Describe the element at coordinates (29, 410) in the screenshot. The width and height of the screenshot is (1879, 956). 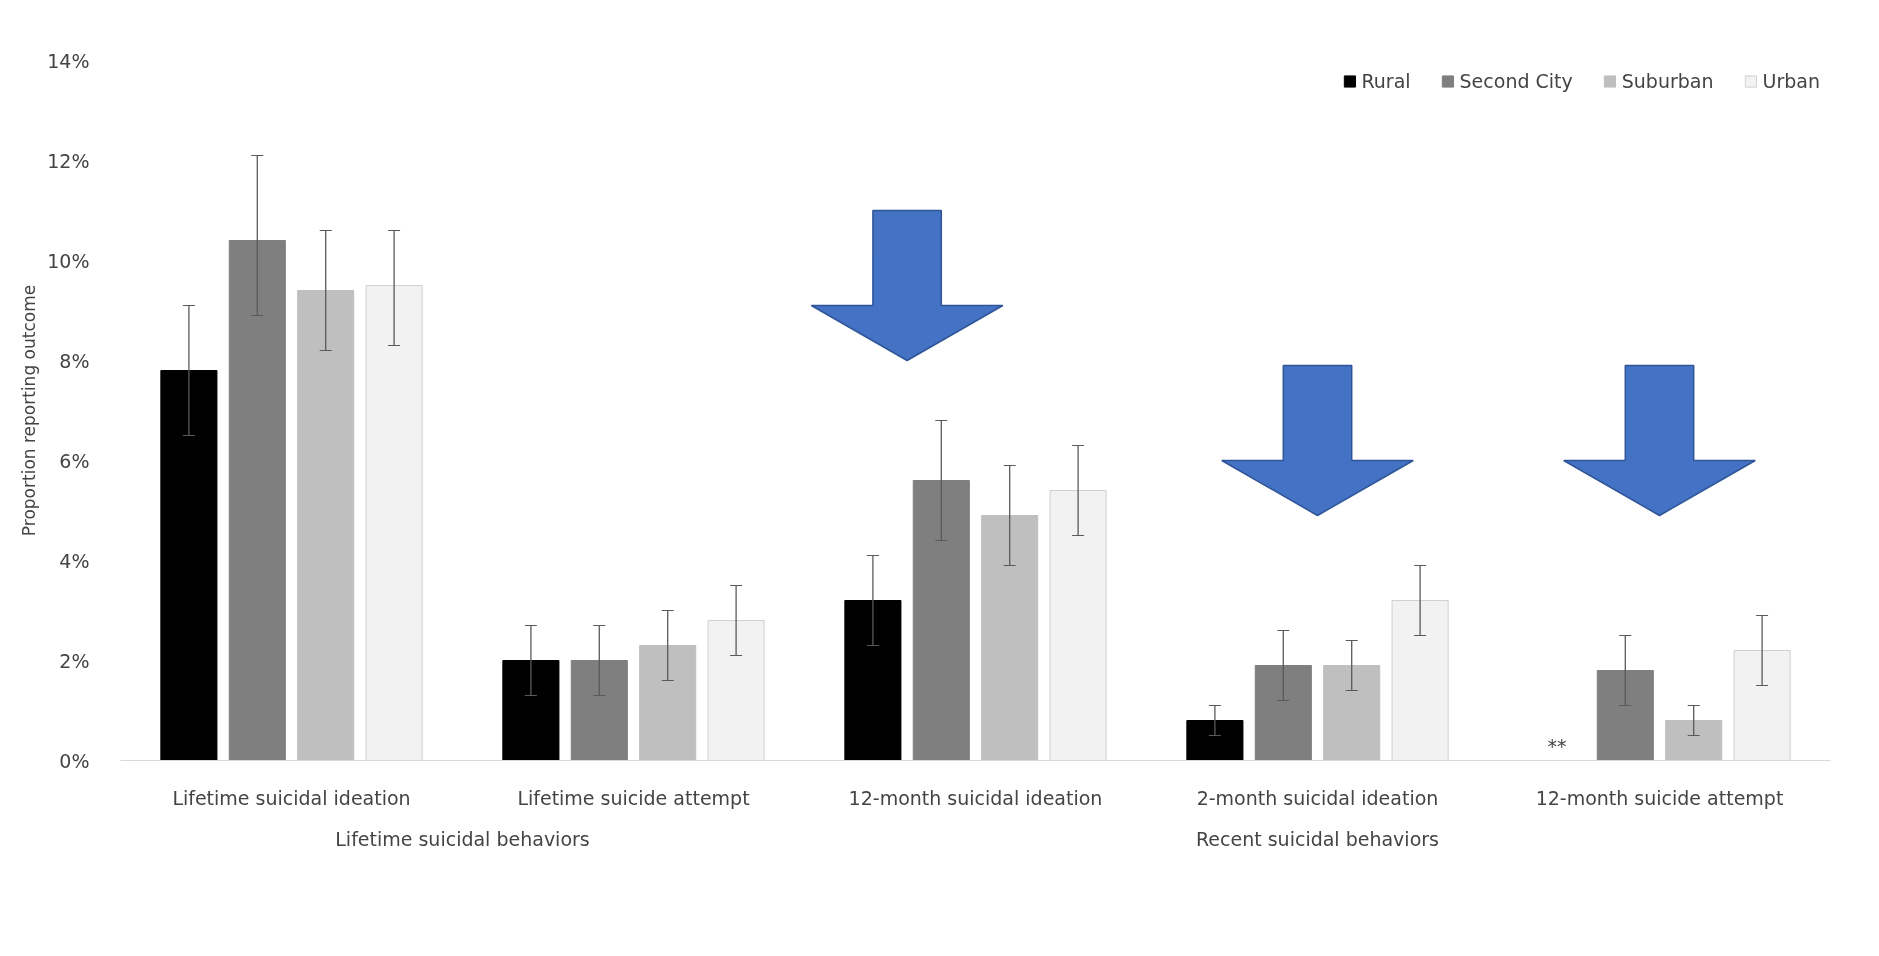
I see `y-axis-title: Proportion reporting outcome` at that location.